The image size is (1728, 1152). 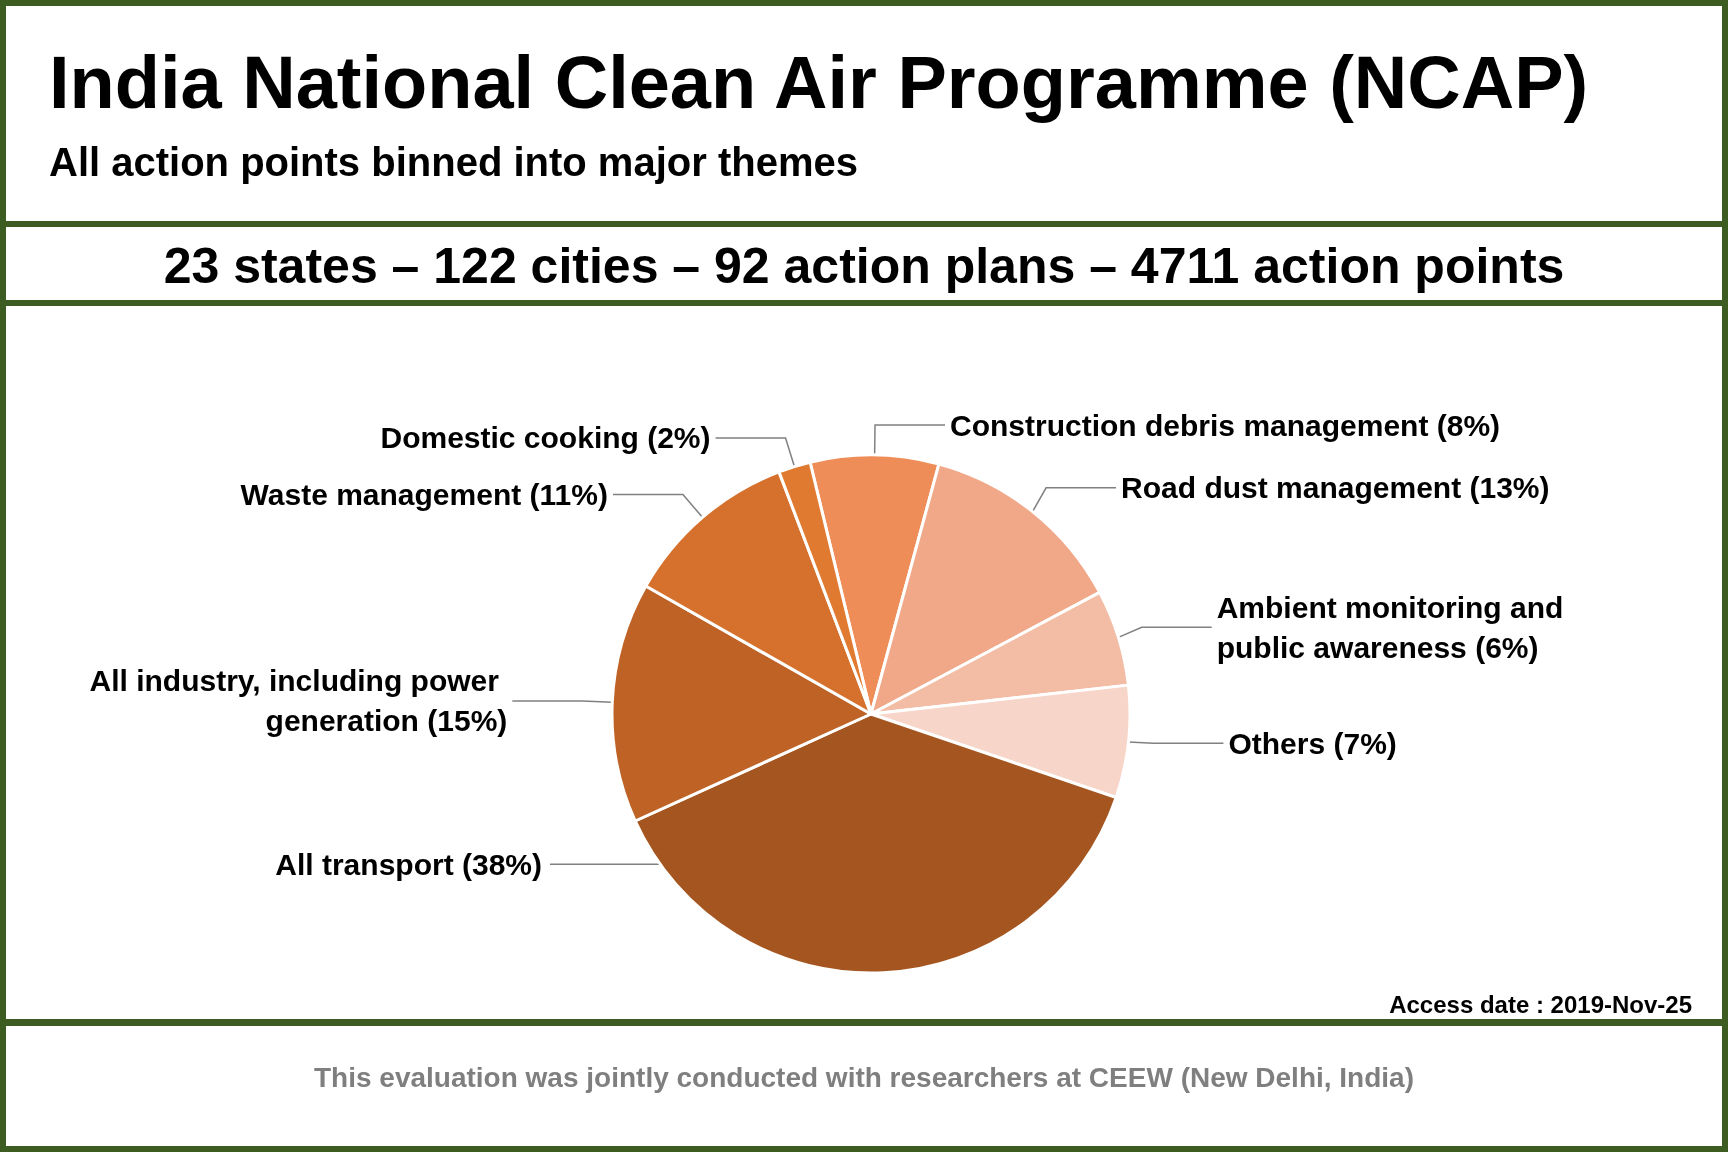 What do you see at coordinates (864, 266) in the screenshot?
I see `text: 23 states – 122 cities – 92 action plans – 4711 action points` at bounding box center [864, 266].